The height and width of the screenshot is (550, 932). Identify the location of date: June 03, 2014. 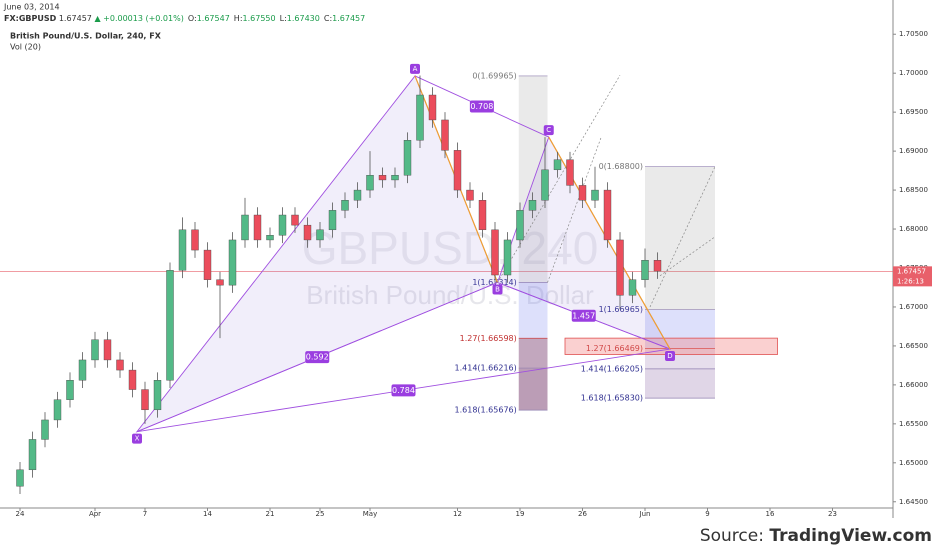
(31, 7).